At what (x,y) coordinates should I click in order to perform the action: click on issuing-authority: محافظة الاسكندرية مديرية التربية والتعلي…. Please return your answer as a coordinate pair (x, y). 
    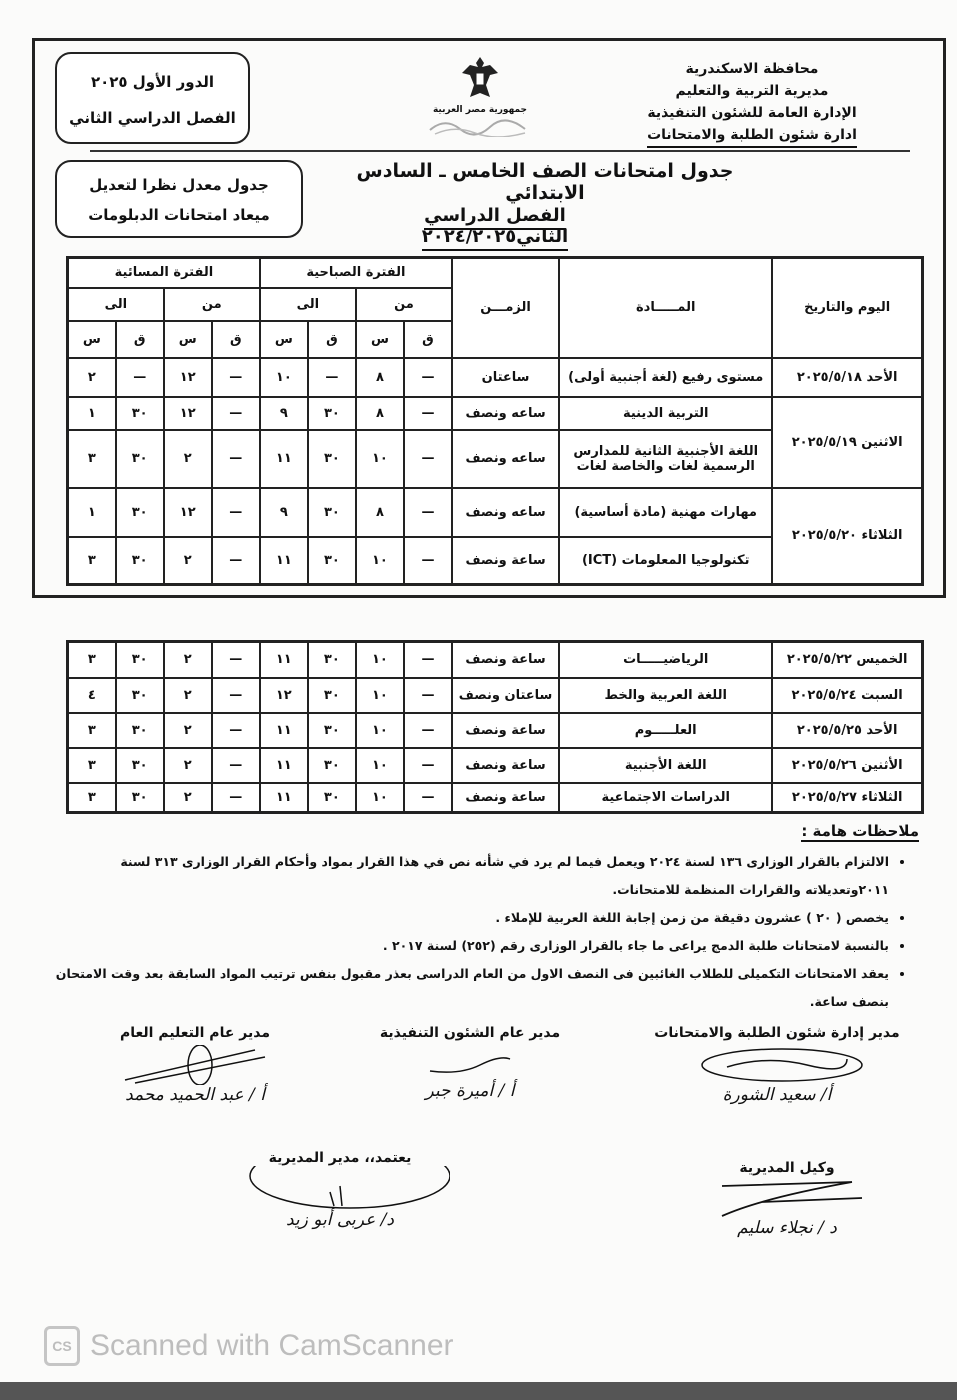
    Looking at the image, I should click on (752, 103).